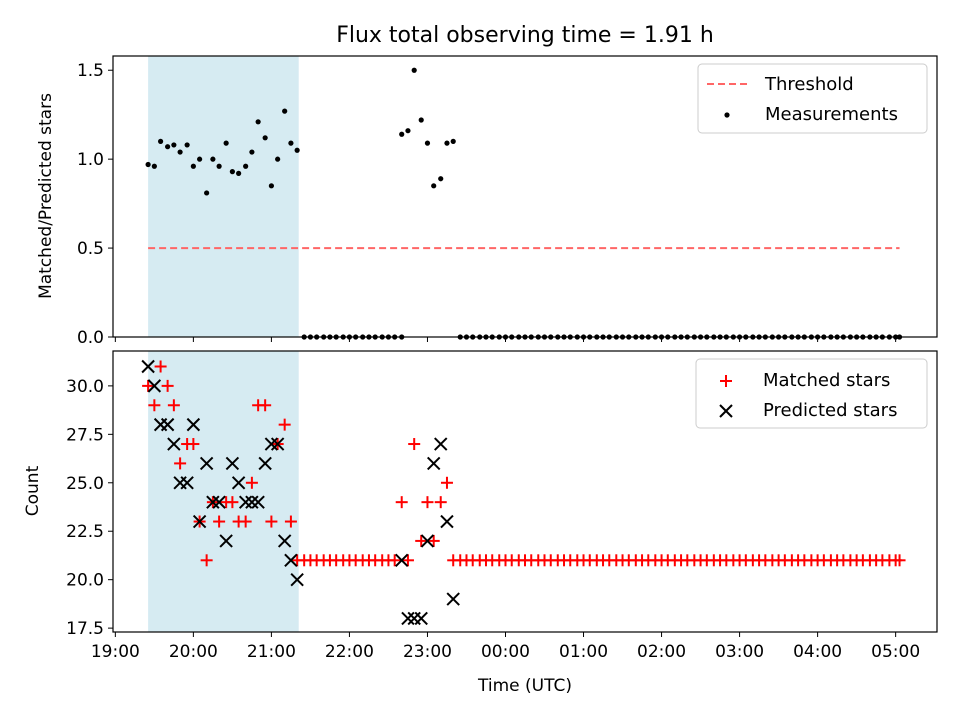 The image size is (960, 720). Describe the element at coordinates (525, 35) in the screenshot. I see `chart-title: Flux total observing time = 1.91 h` at that location.